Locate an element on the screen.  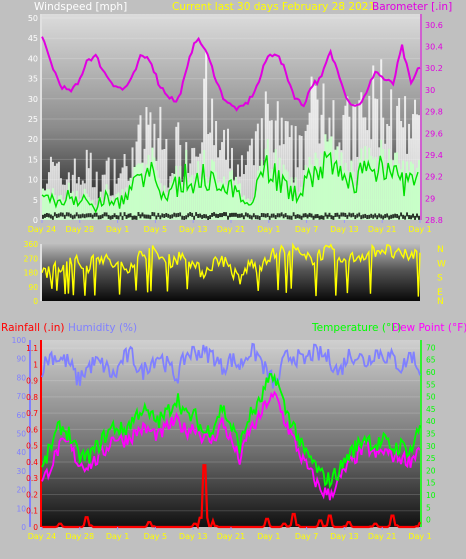
compass-label: N is located at coordinates (440, 250).